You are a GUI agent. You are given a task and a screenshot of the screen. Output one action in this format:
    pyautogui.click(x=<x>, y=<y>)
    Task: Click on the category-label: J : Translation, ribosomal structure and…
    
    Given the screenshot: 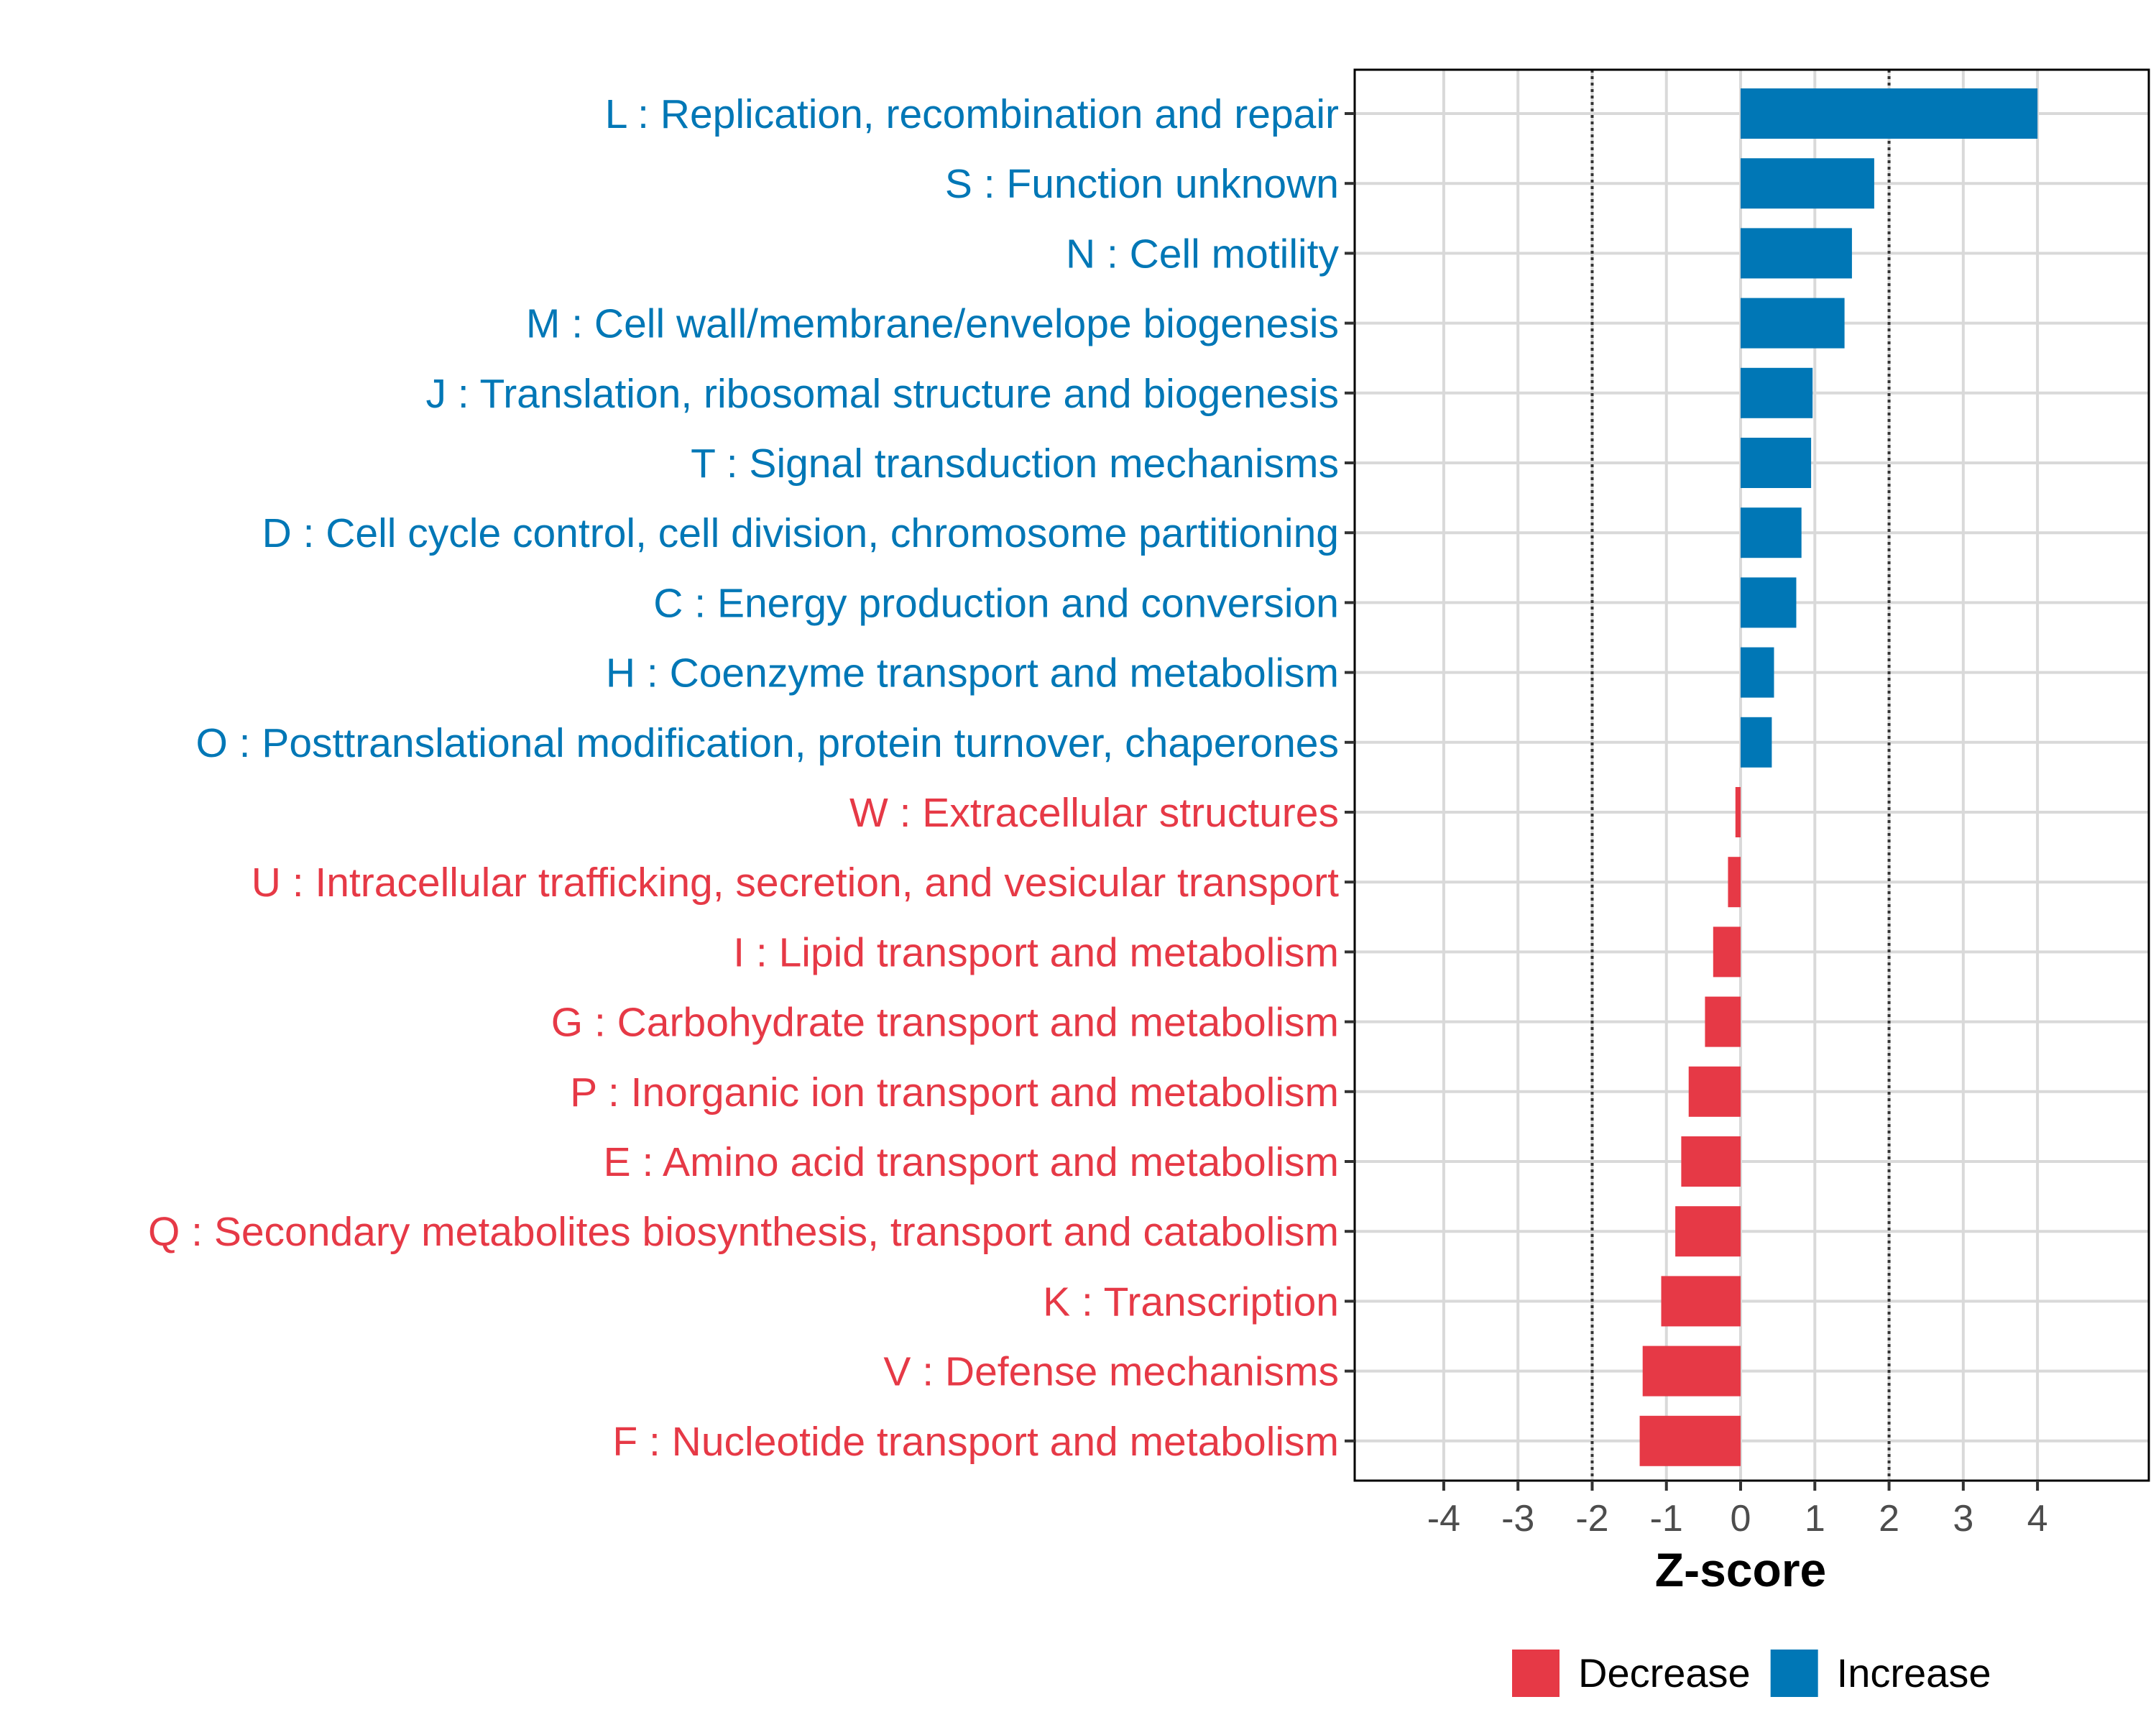 What is the action you would take?
    pyautogui.click(x=882, y=394)
    